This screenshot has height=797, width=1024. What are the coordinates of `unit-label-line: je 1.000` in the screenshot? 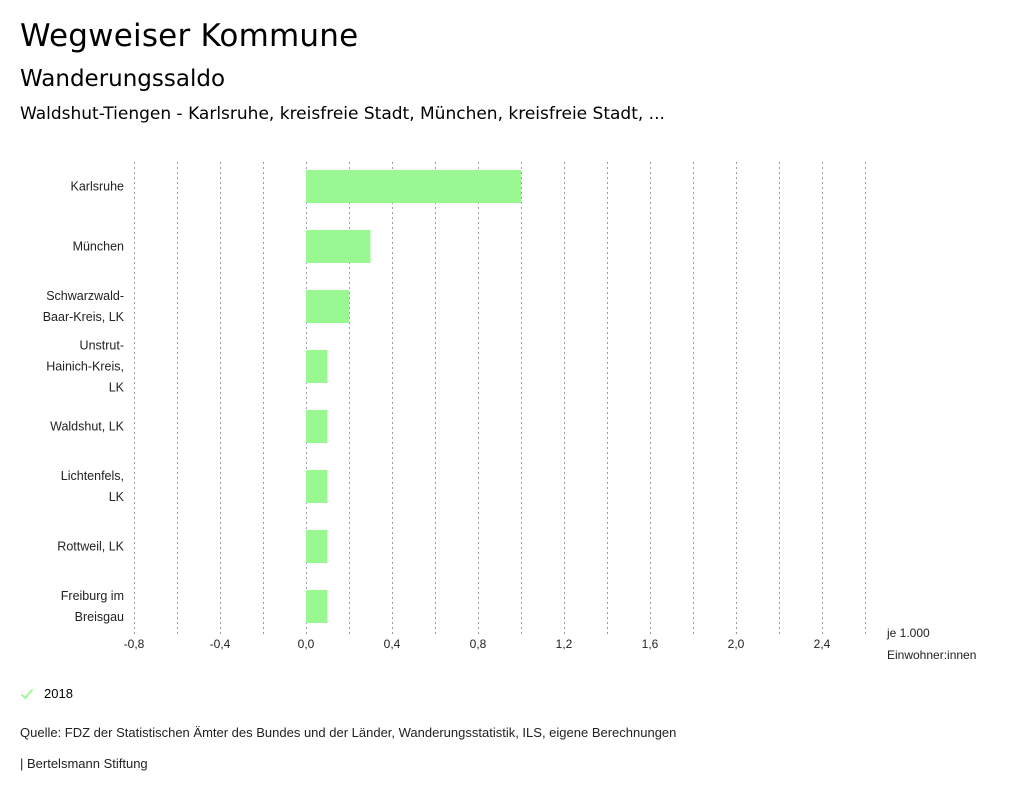 It's located at (908, 633).